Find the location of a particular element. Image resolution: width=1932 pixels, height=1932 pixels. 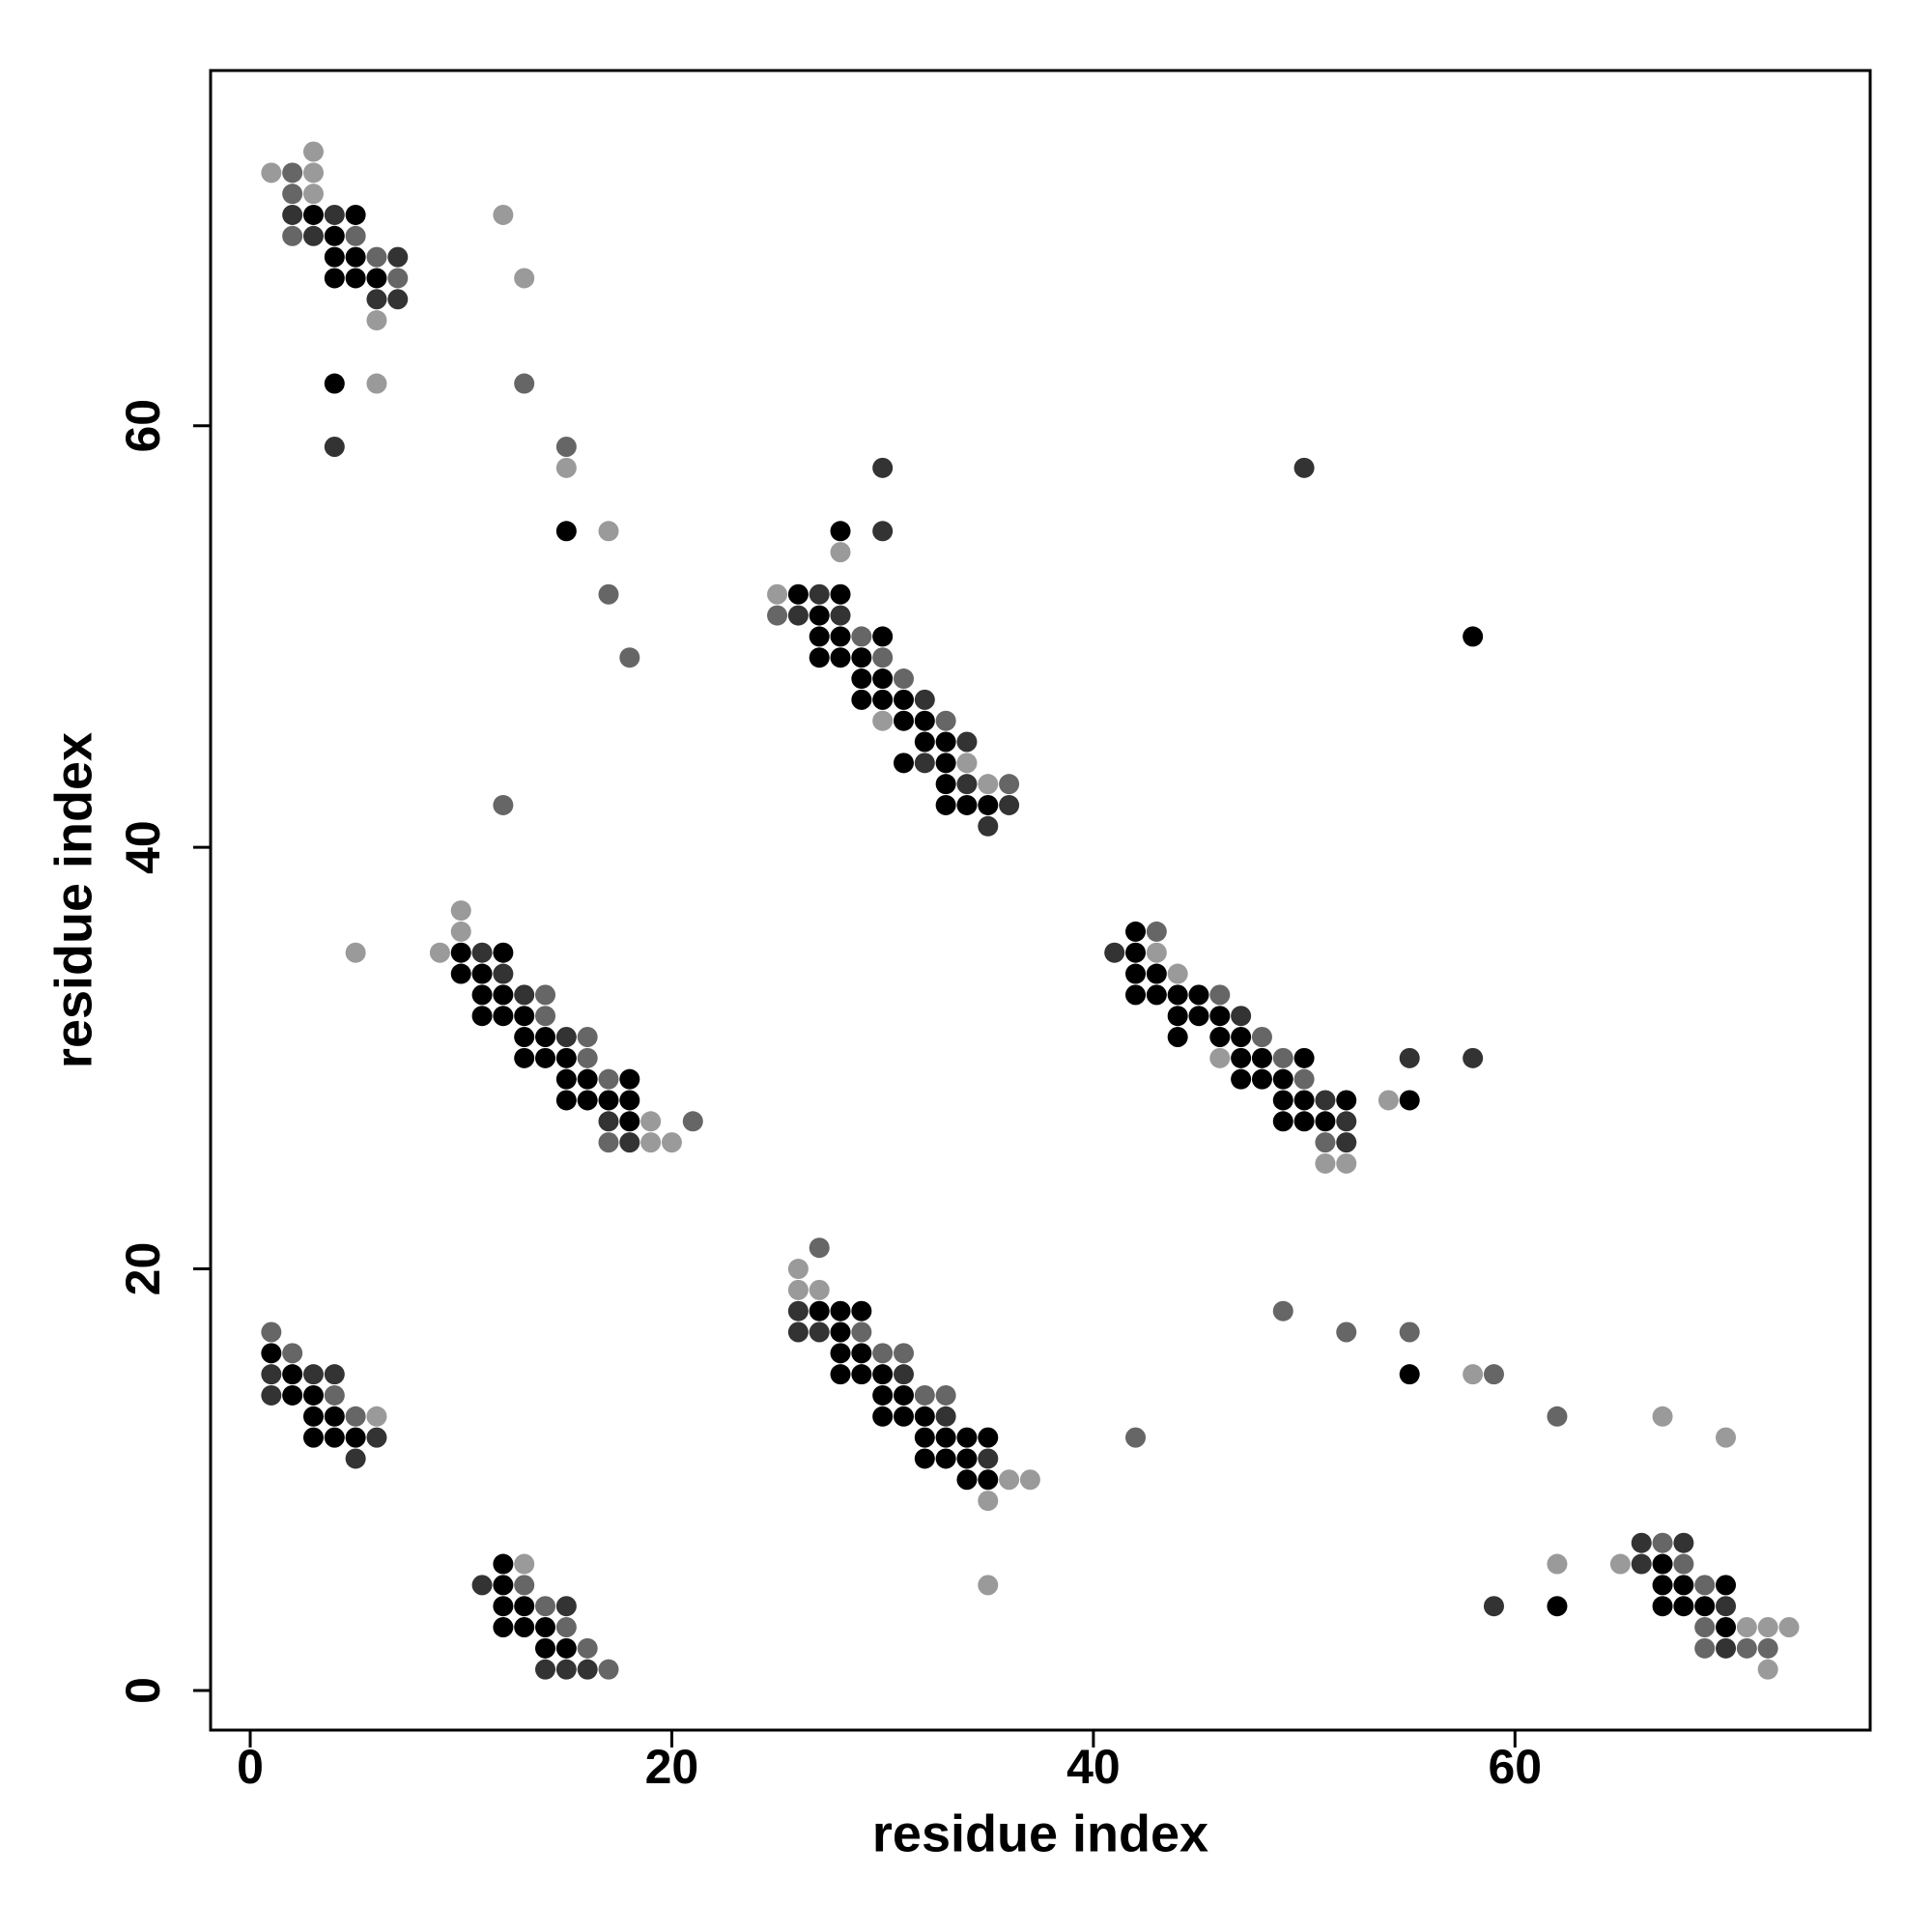

y-tick-label: 40 is located at coordinates (143, 847).